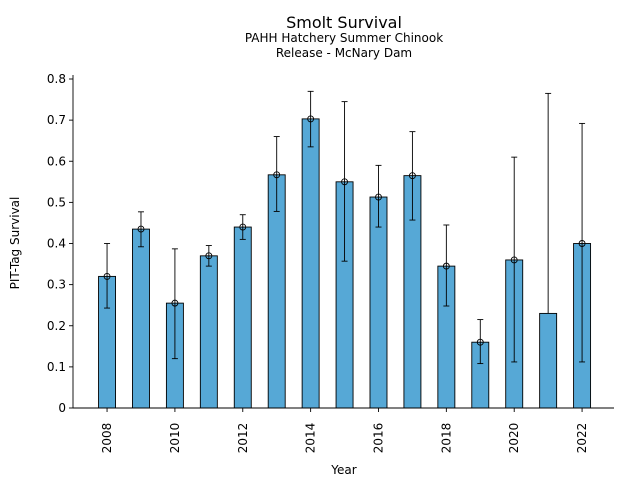 Image resolution: width=640 pixels, height=480 pixels. Describe the element at coordinates (107, 438) in the screenshot. I see `x-tick-label: 2008` at that location.